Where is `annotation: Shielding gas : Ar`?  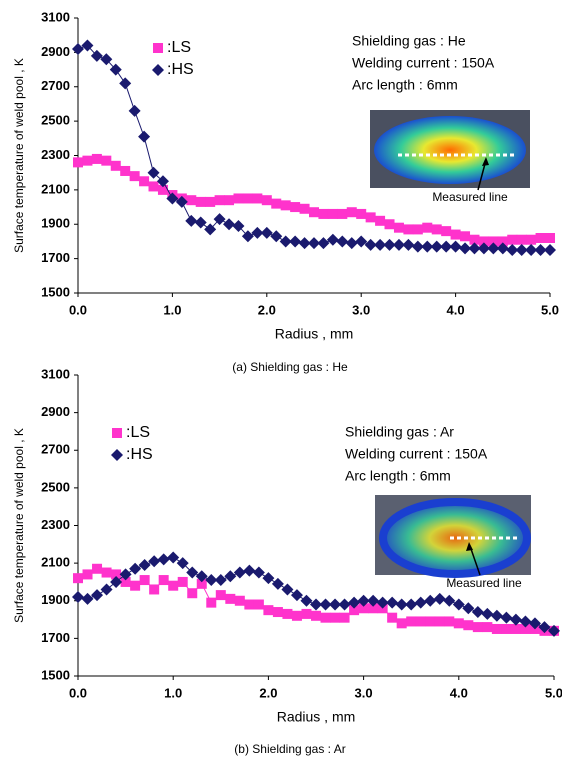
annotation: Shielding gas : Ar is located at coordinates (399, 432).